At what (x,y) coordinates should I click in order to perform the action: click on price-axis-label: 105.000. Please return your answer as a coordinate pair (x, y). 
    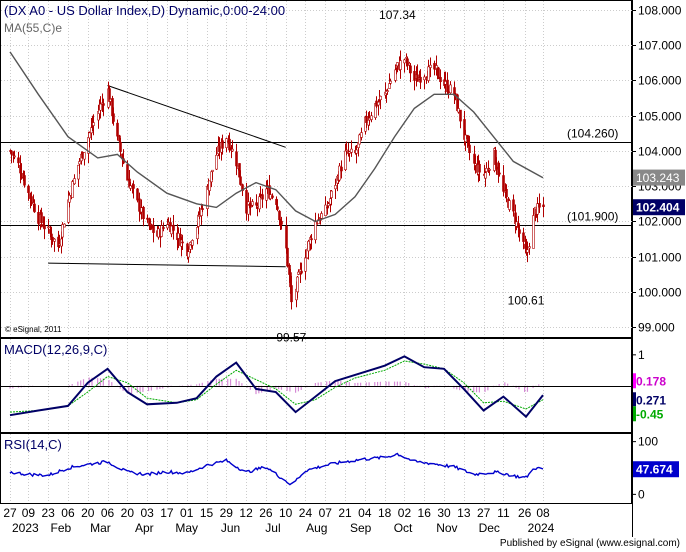
    Looking at the image, I should click on (660, 117).